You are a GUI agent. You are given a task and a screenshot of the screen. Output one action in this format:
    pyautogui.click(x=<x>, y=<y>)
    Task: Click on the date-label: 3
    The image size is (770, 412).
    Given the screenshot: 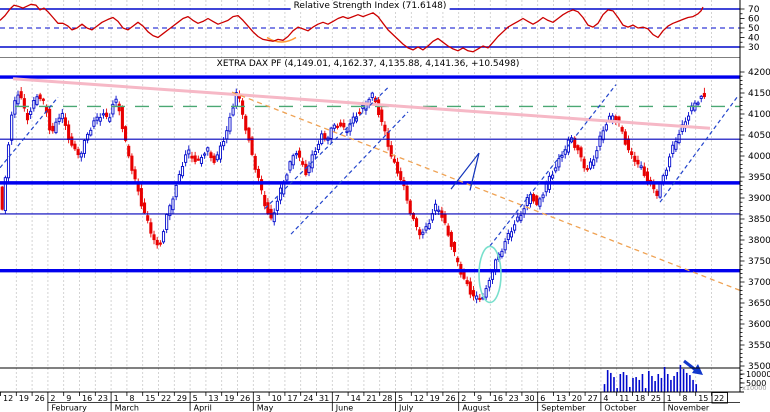 What is the action you would take?
    pyautogui.click(x=258, y=398)
    